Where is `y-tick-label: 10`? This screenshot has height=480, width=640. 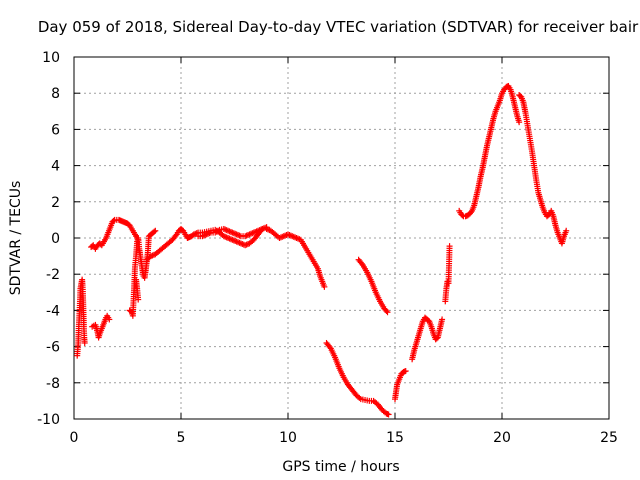
y-tick-label: 10 is located at coordinates (51, 58).